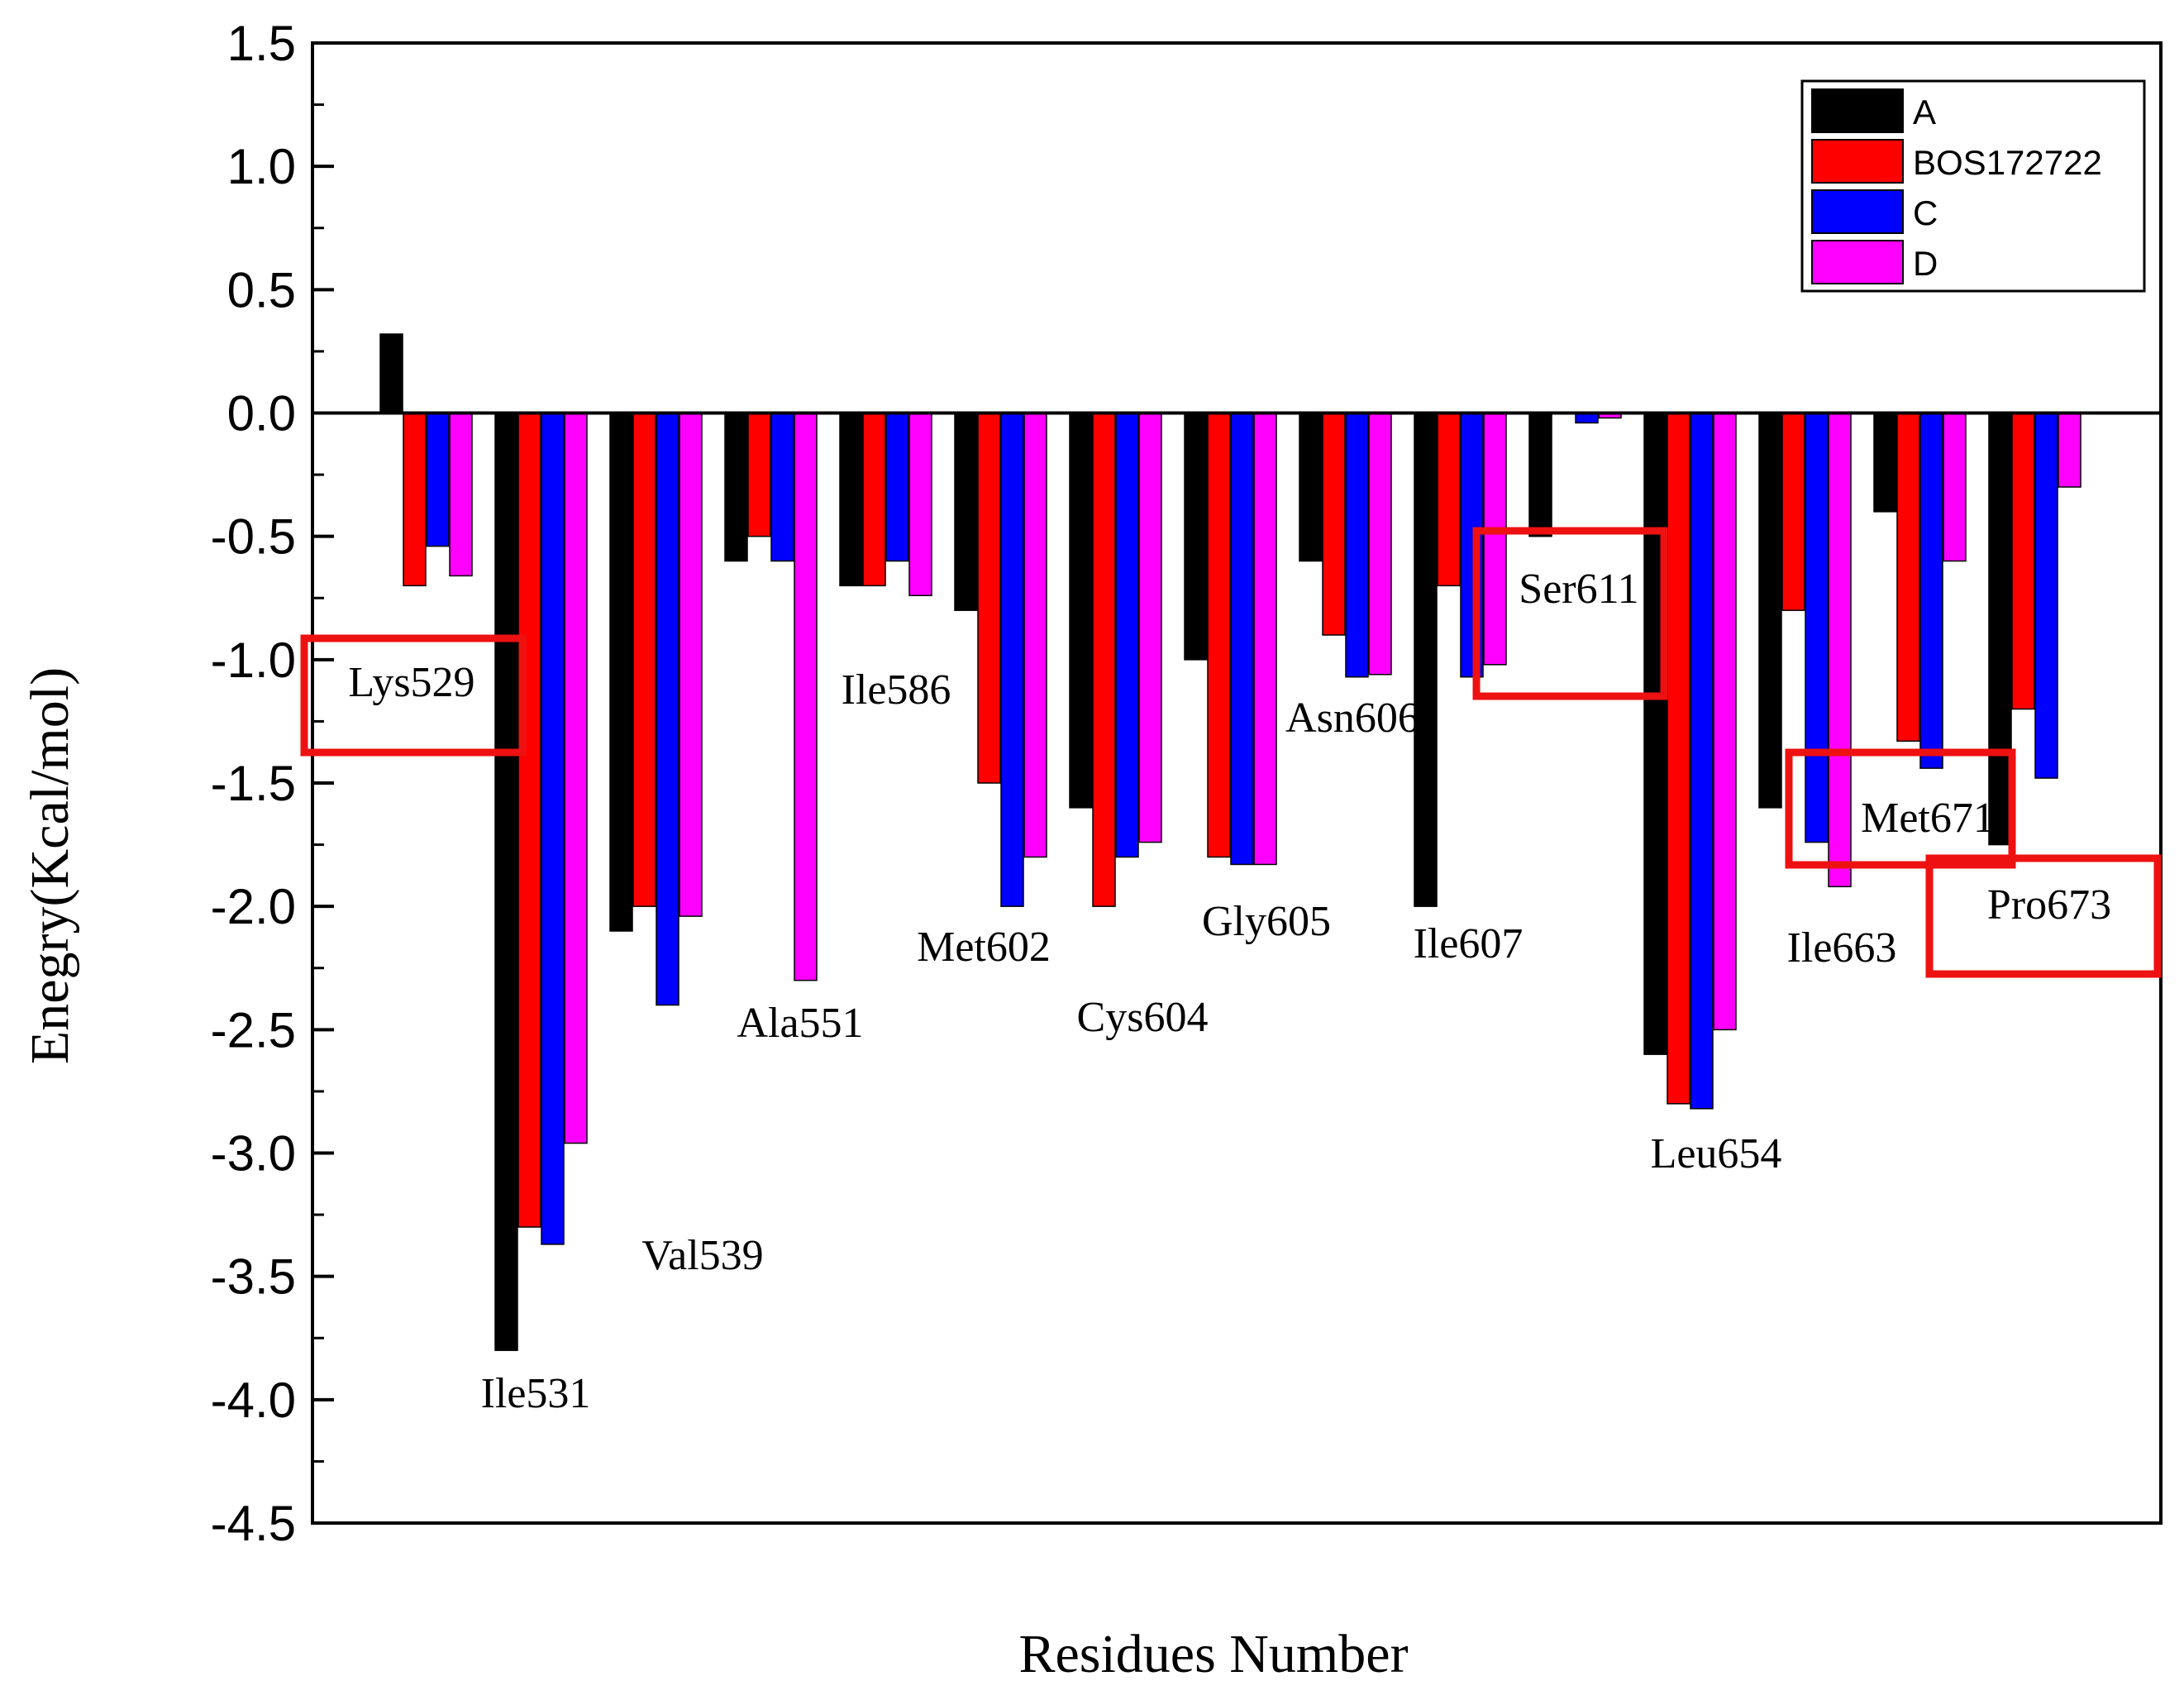 This screenshot has width=2184, height=1700. I want to click on bar-Cys604-BOS172722, so click(1104, 659).